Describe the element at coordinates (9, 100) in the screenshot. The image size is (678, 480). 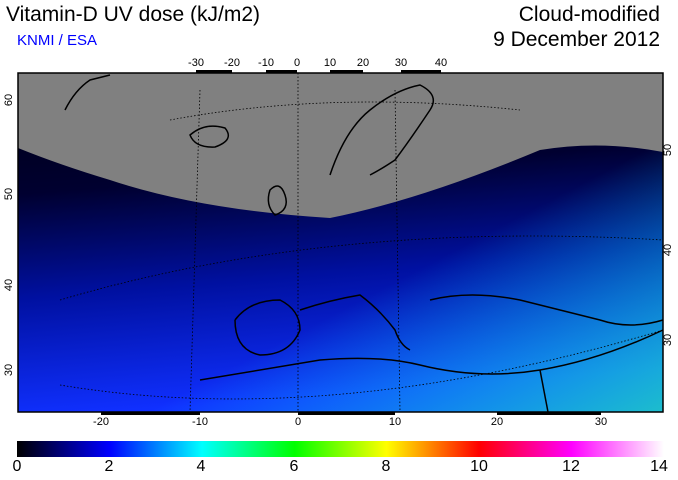
I see `left-lat-tick: 60` at that location.